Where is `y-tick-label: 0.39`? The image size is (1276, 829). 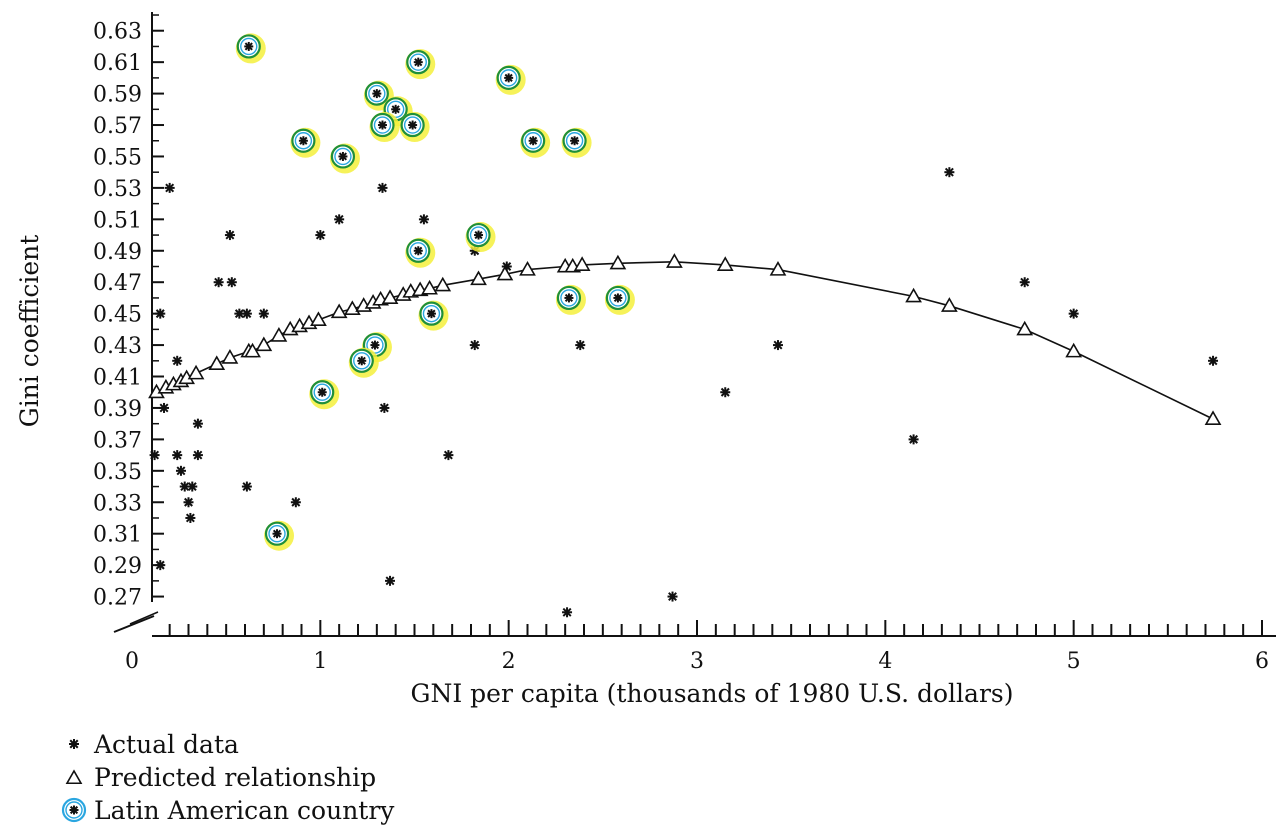 y-tick-label: 0.39 is located at coordinates (117, 409).